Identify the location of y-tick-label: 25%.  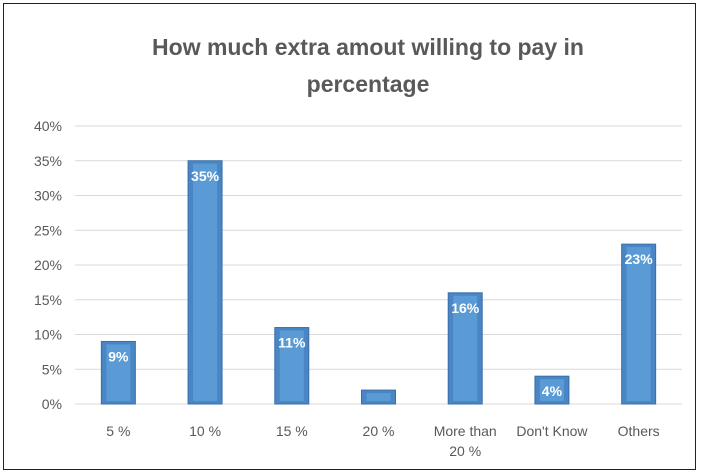
(48, 230).